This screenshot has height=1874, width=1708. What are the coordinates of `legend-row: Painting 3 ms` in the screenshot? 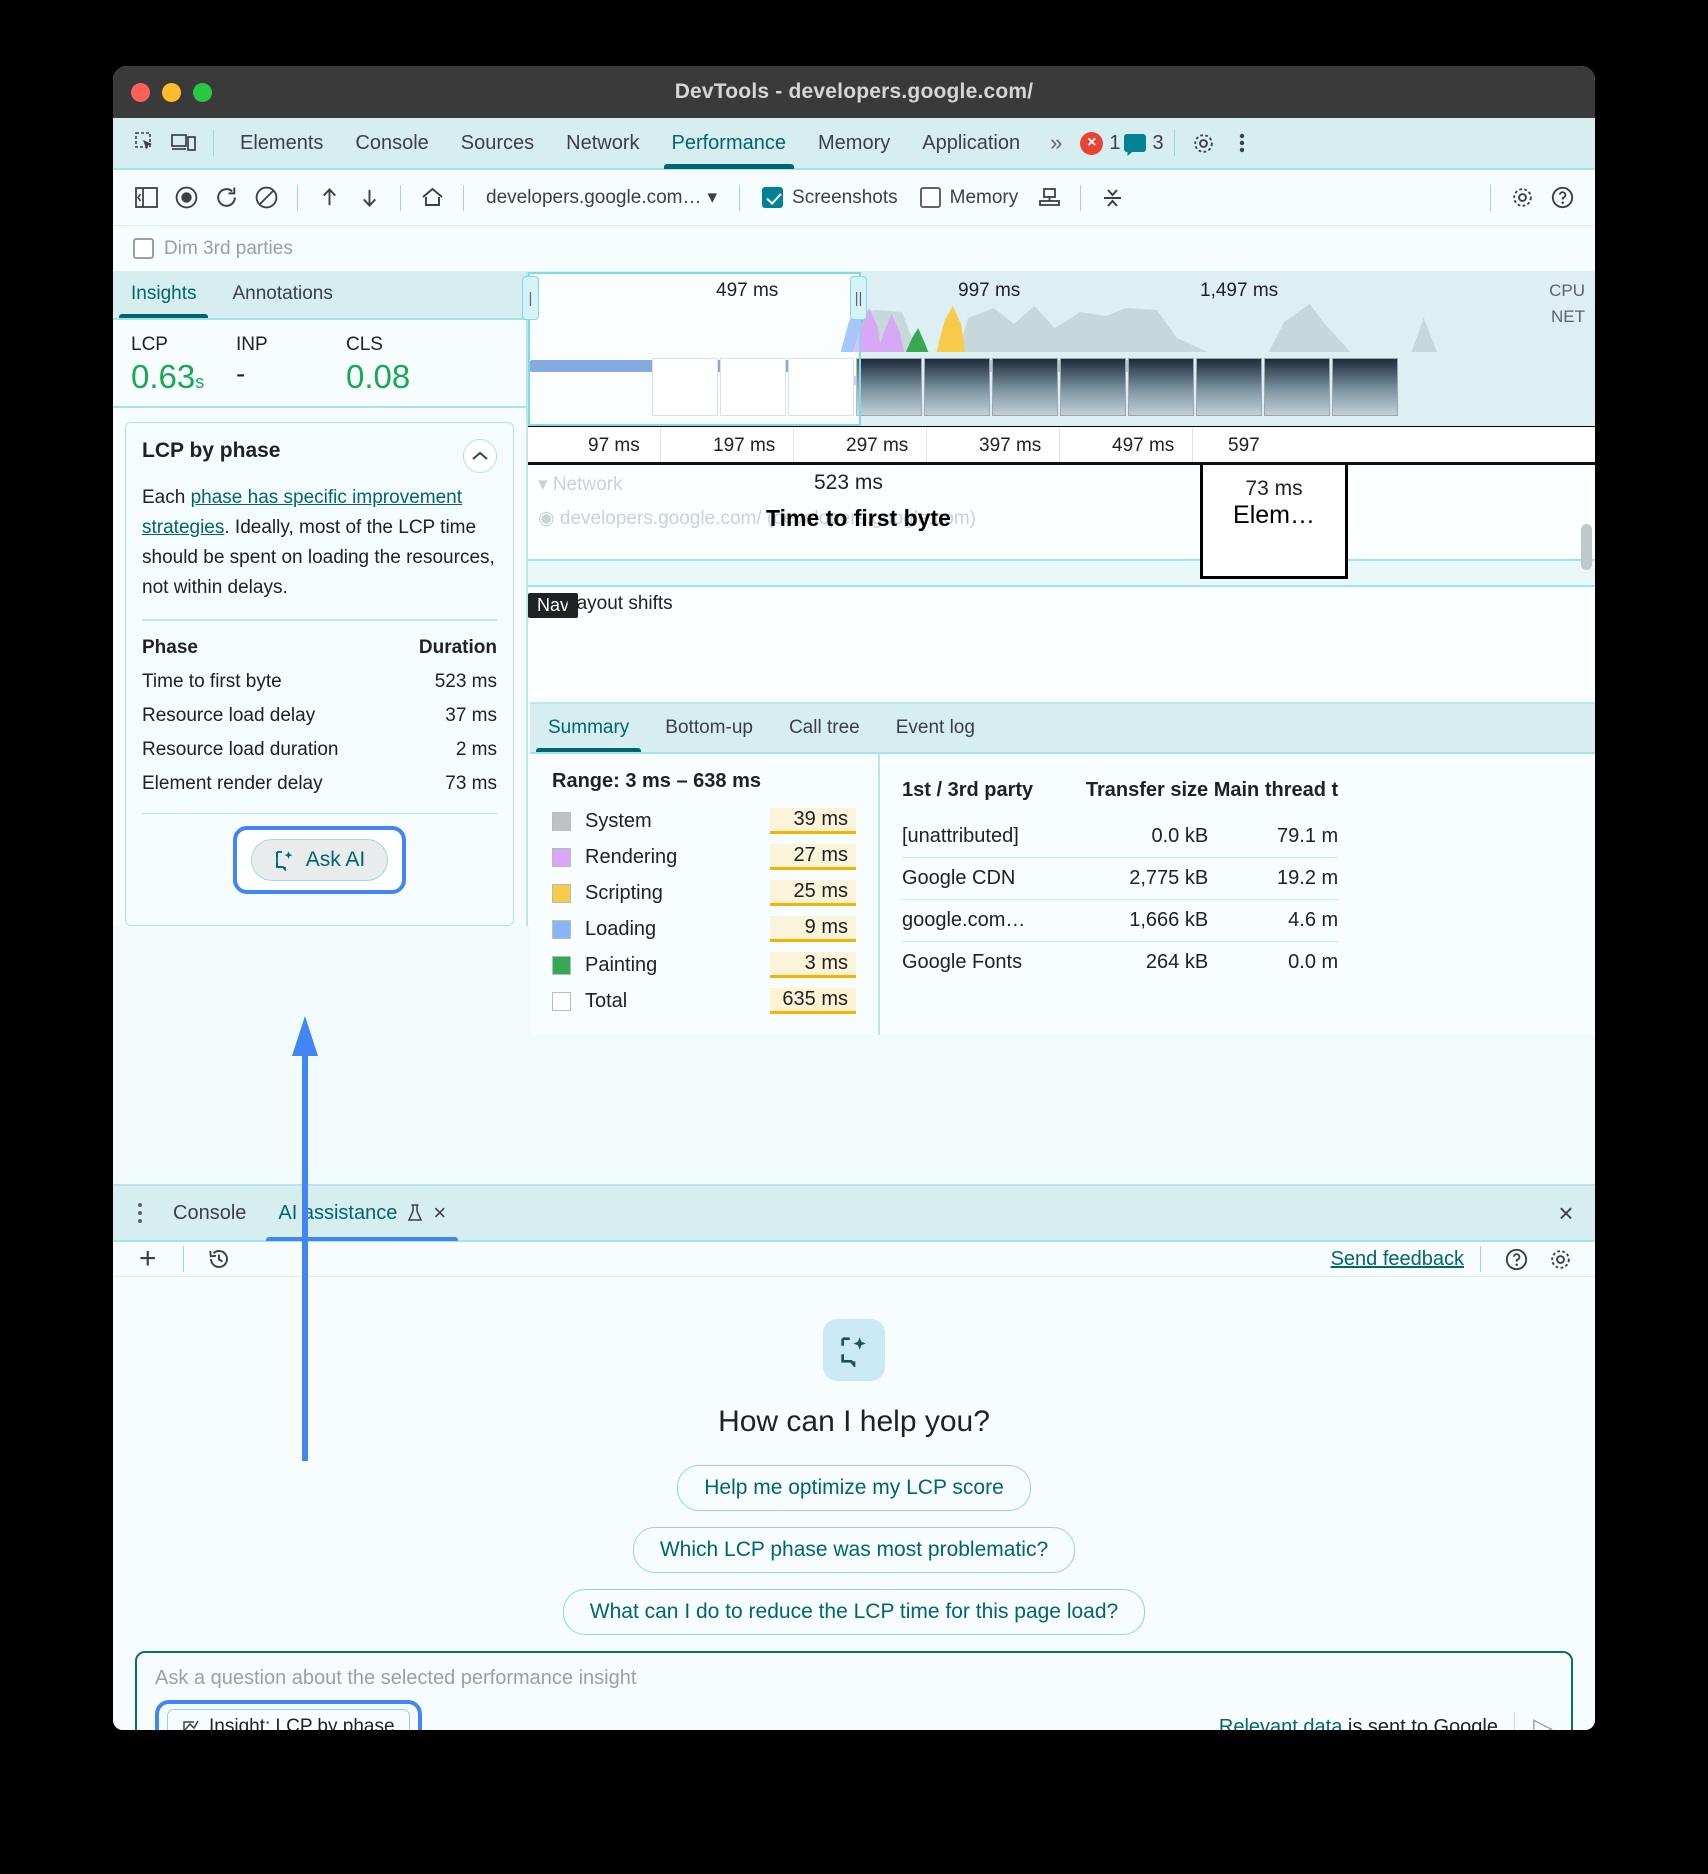 It's located at (704, 965).